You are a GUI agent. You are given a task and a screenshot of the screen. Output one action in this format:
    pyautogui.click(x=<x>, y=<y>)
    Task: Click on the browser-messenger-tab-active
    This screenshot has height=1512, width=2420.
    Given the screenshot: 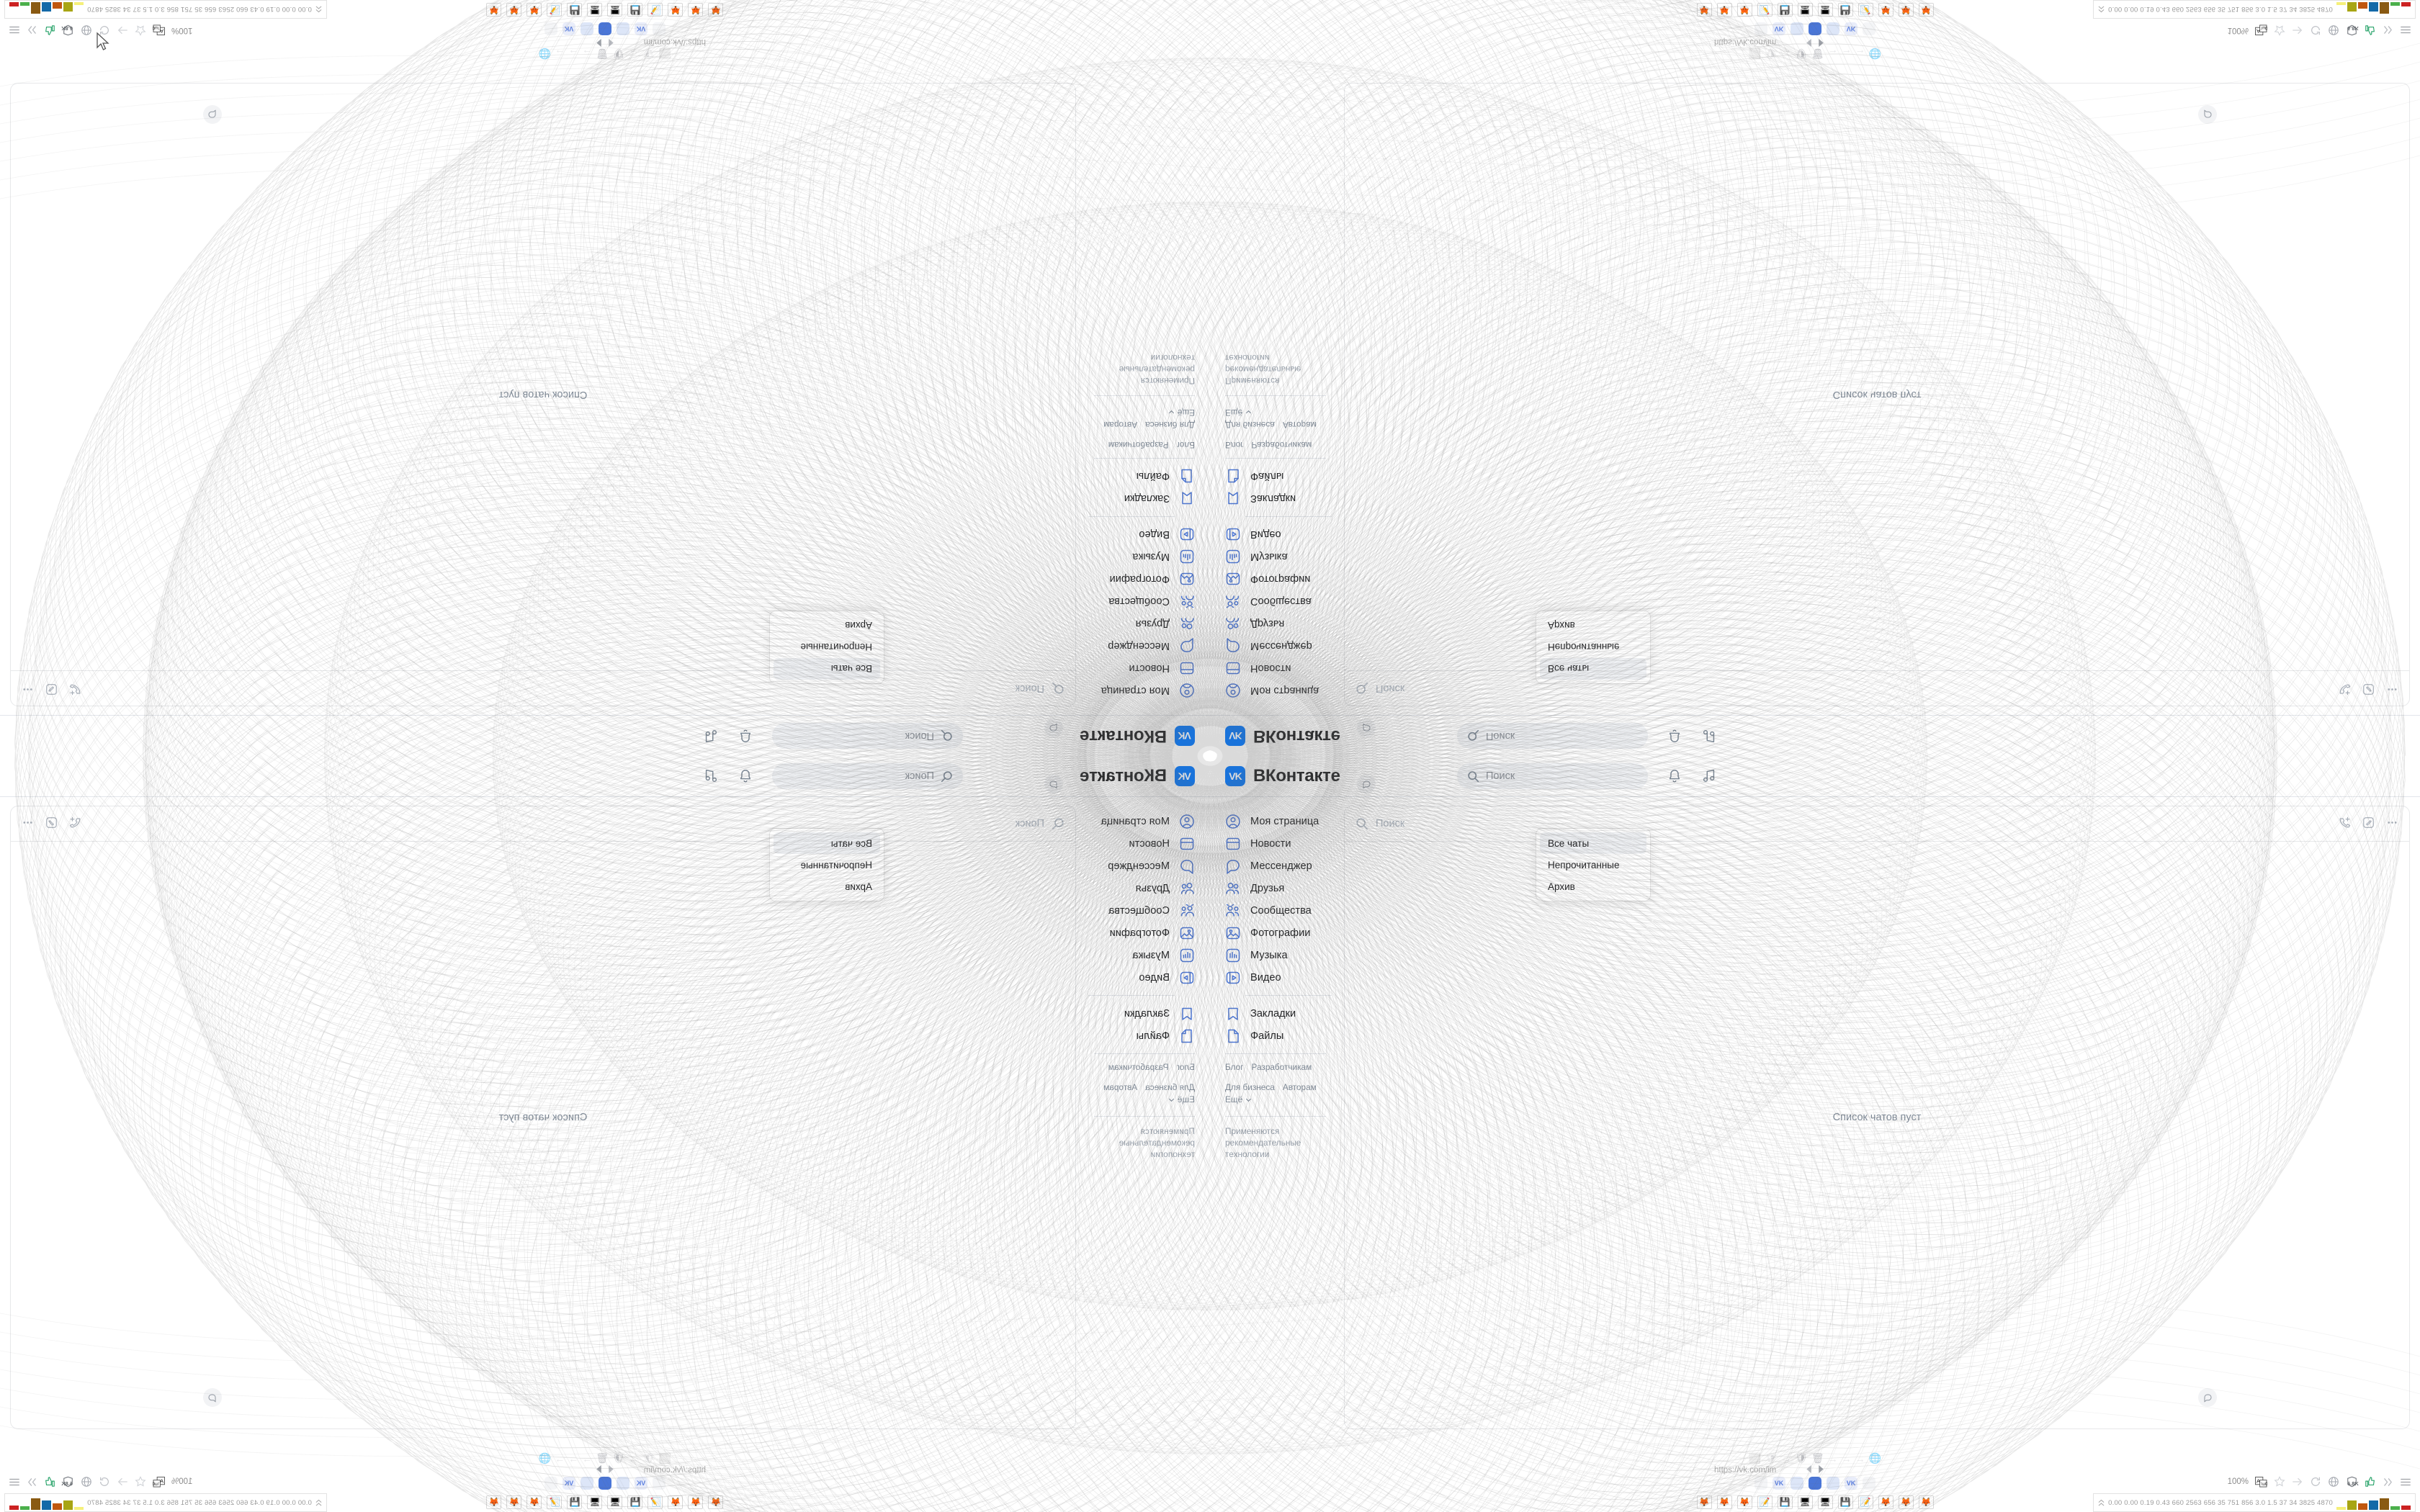 What is the action you would take?
    pyautogui.click(x=1815, y=28)
    